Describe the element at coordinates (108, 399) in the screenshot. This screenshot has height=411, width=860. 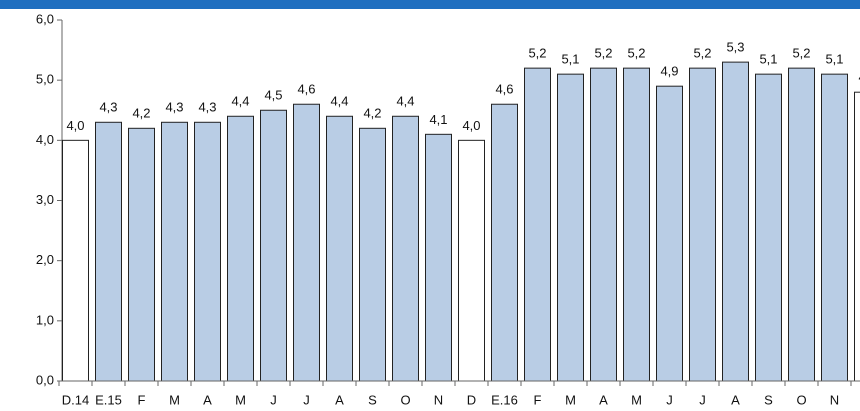
I see `x-tick-label: E.15` at that location.